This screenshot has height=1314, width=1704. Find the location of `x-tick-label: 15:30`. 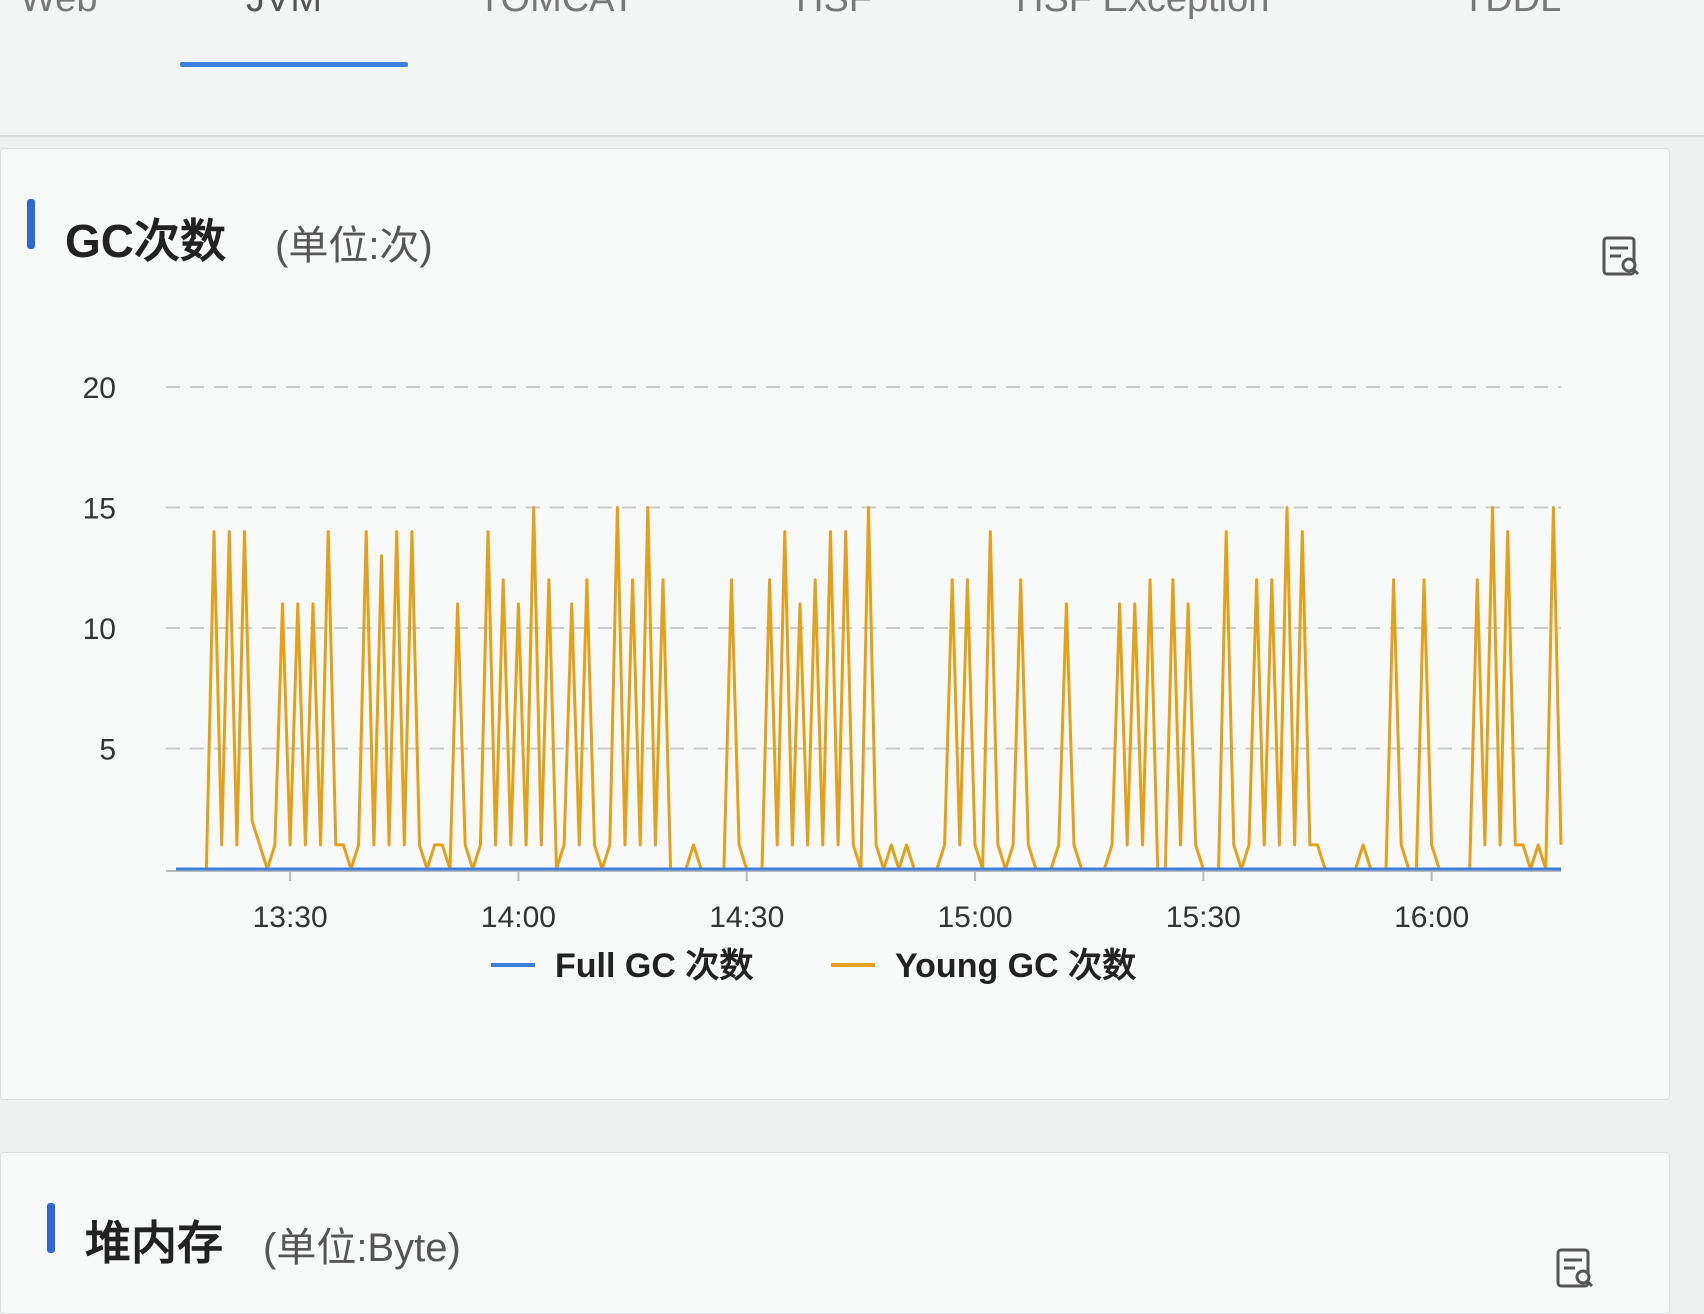

x-tick-label: 15:30 is located at coordinates (1203, 917).